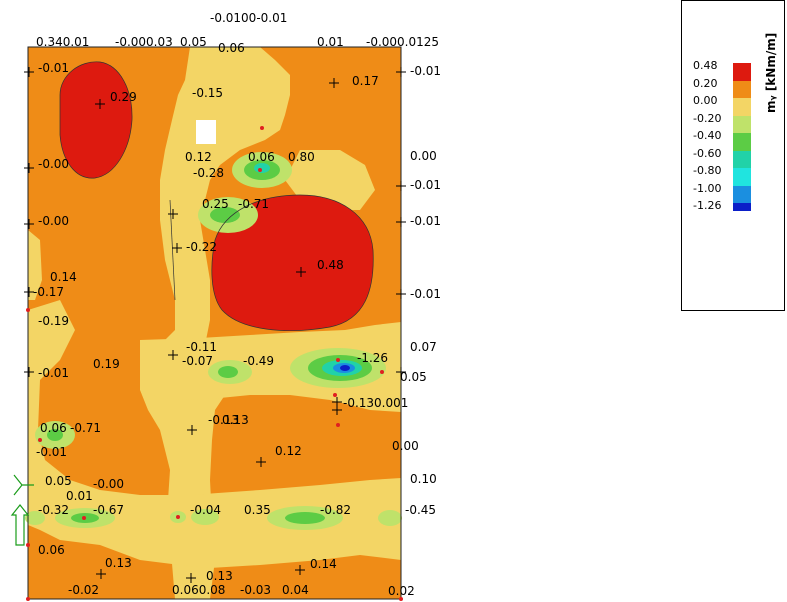  Describe the element at coordinates (423, 479) in the screenshot. I see `label: 0.10` at that location.